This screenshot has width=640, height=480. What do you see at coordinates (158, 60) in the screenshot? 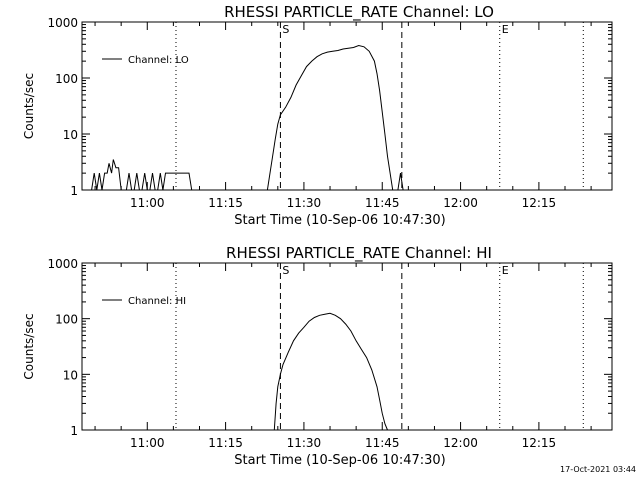
I see `legend-label: Channel: LO` at bounding box center [158, 60].